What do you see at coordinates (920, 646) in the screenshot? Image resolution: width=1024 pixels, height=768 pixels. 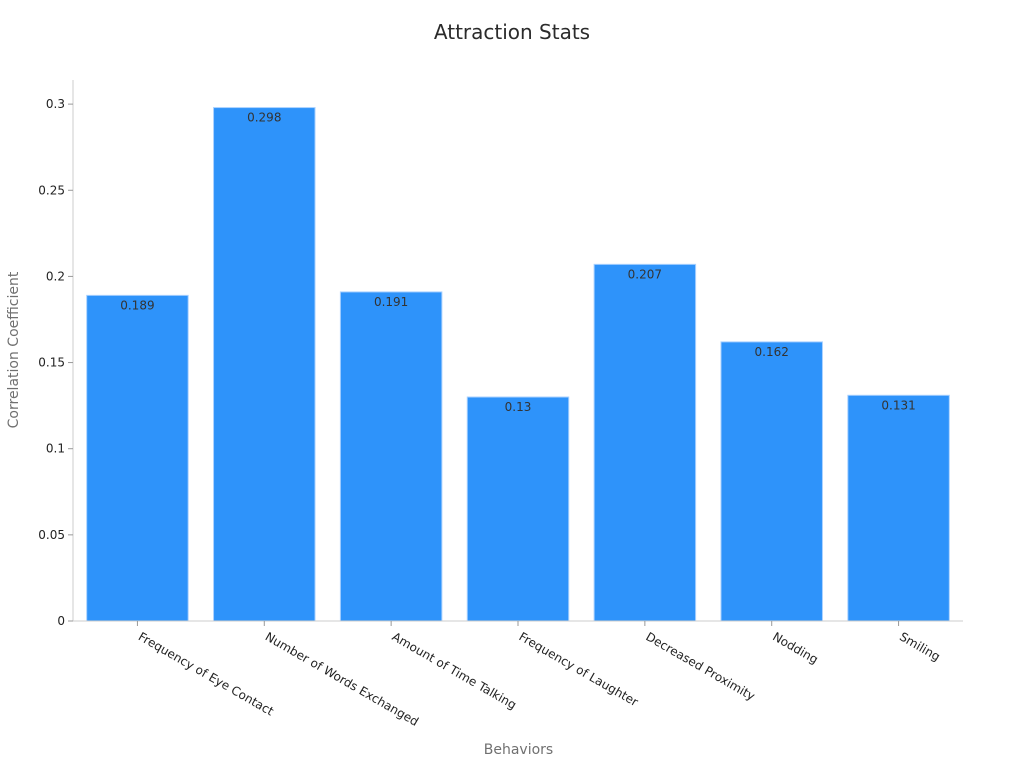 I see `x-tick-label: Smiling` at bounding box center [920, 646].